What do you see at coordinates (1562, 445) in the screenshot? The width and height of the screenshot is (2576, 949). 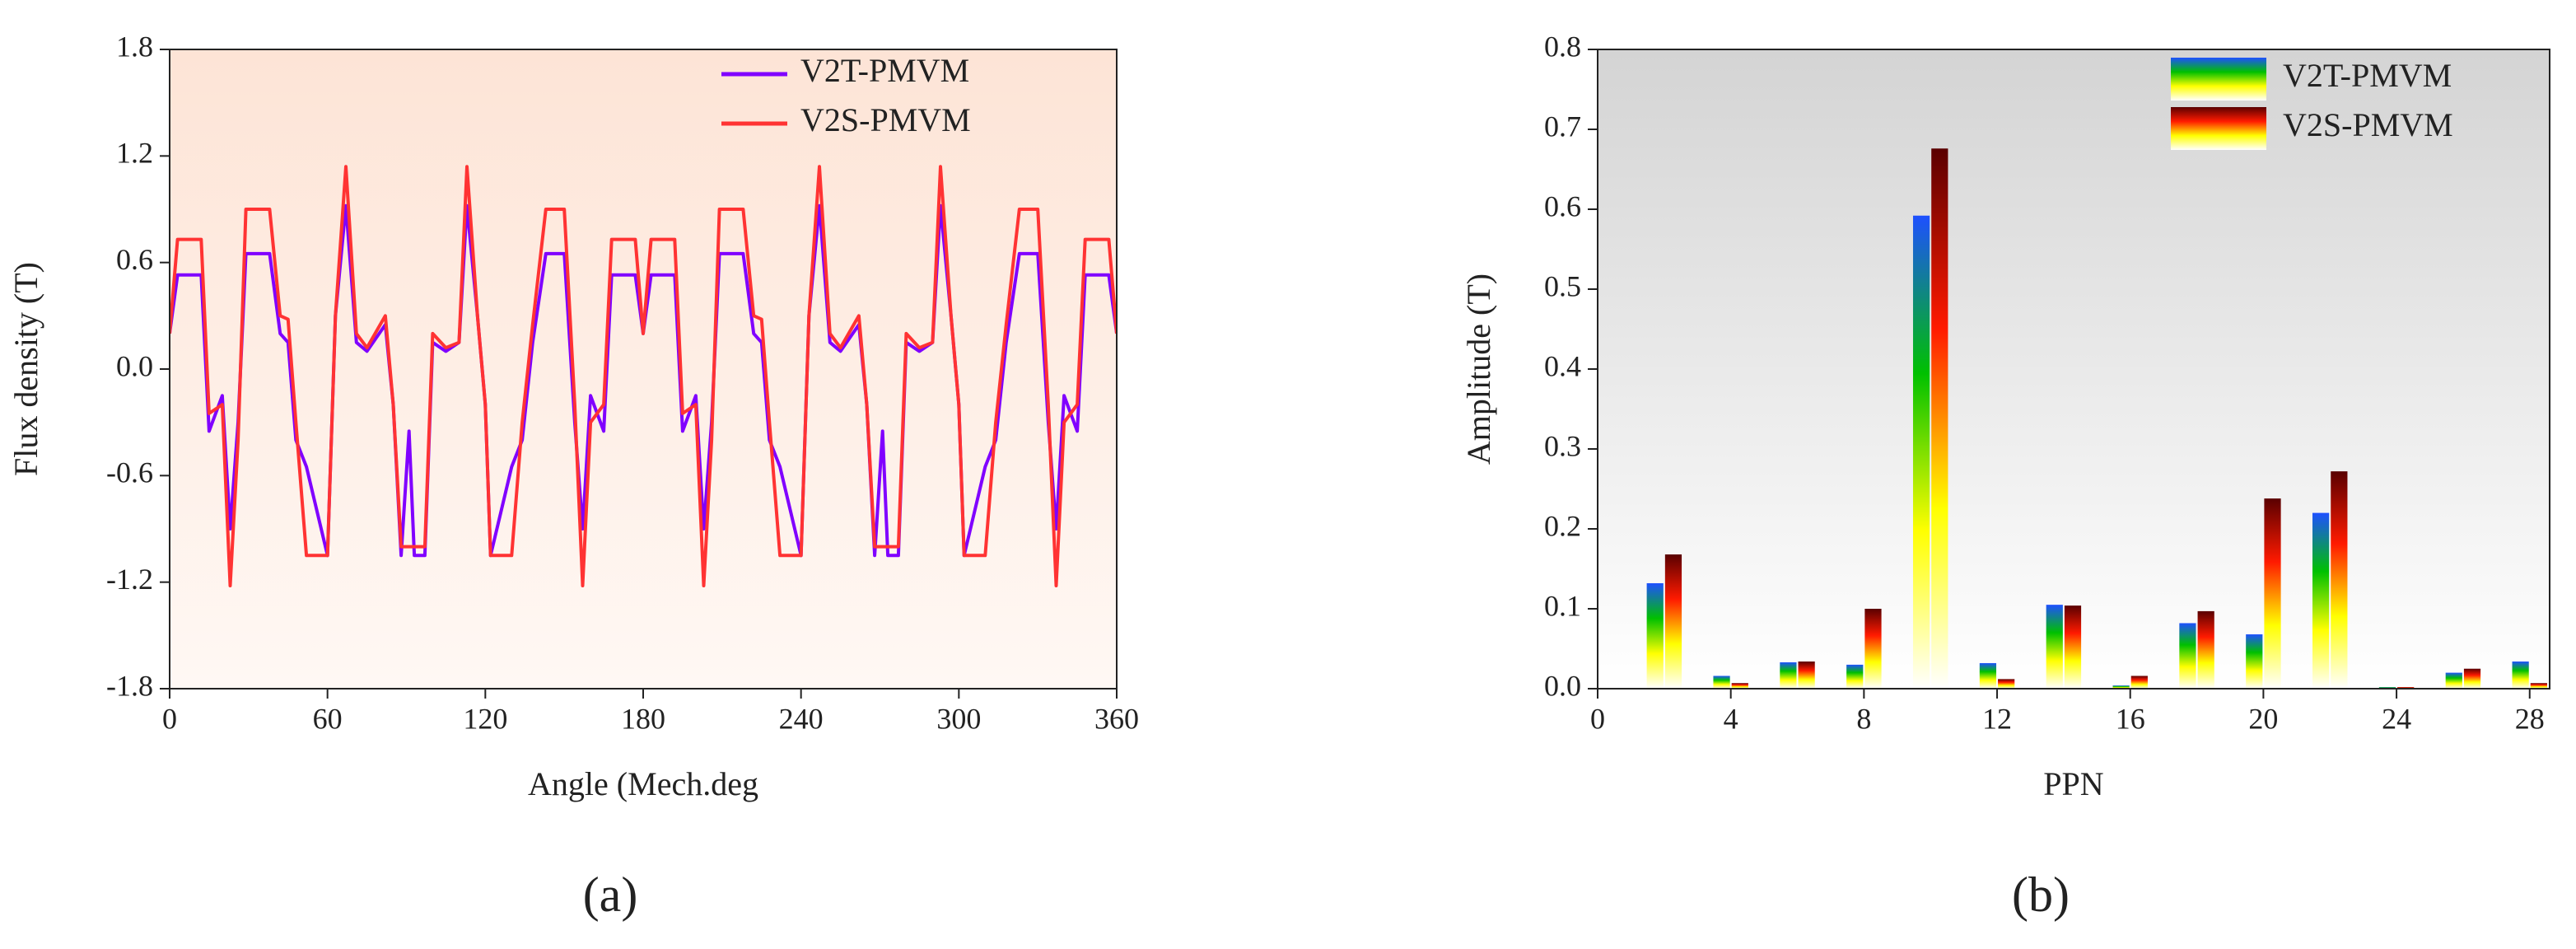 I see `y-tick-label: 0.3` at bounding box center [1562, 445].